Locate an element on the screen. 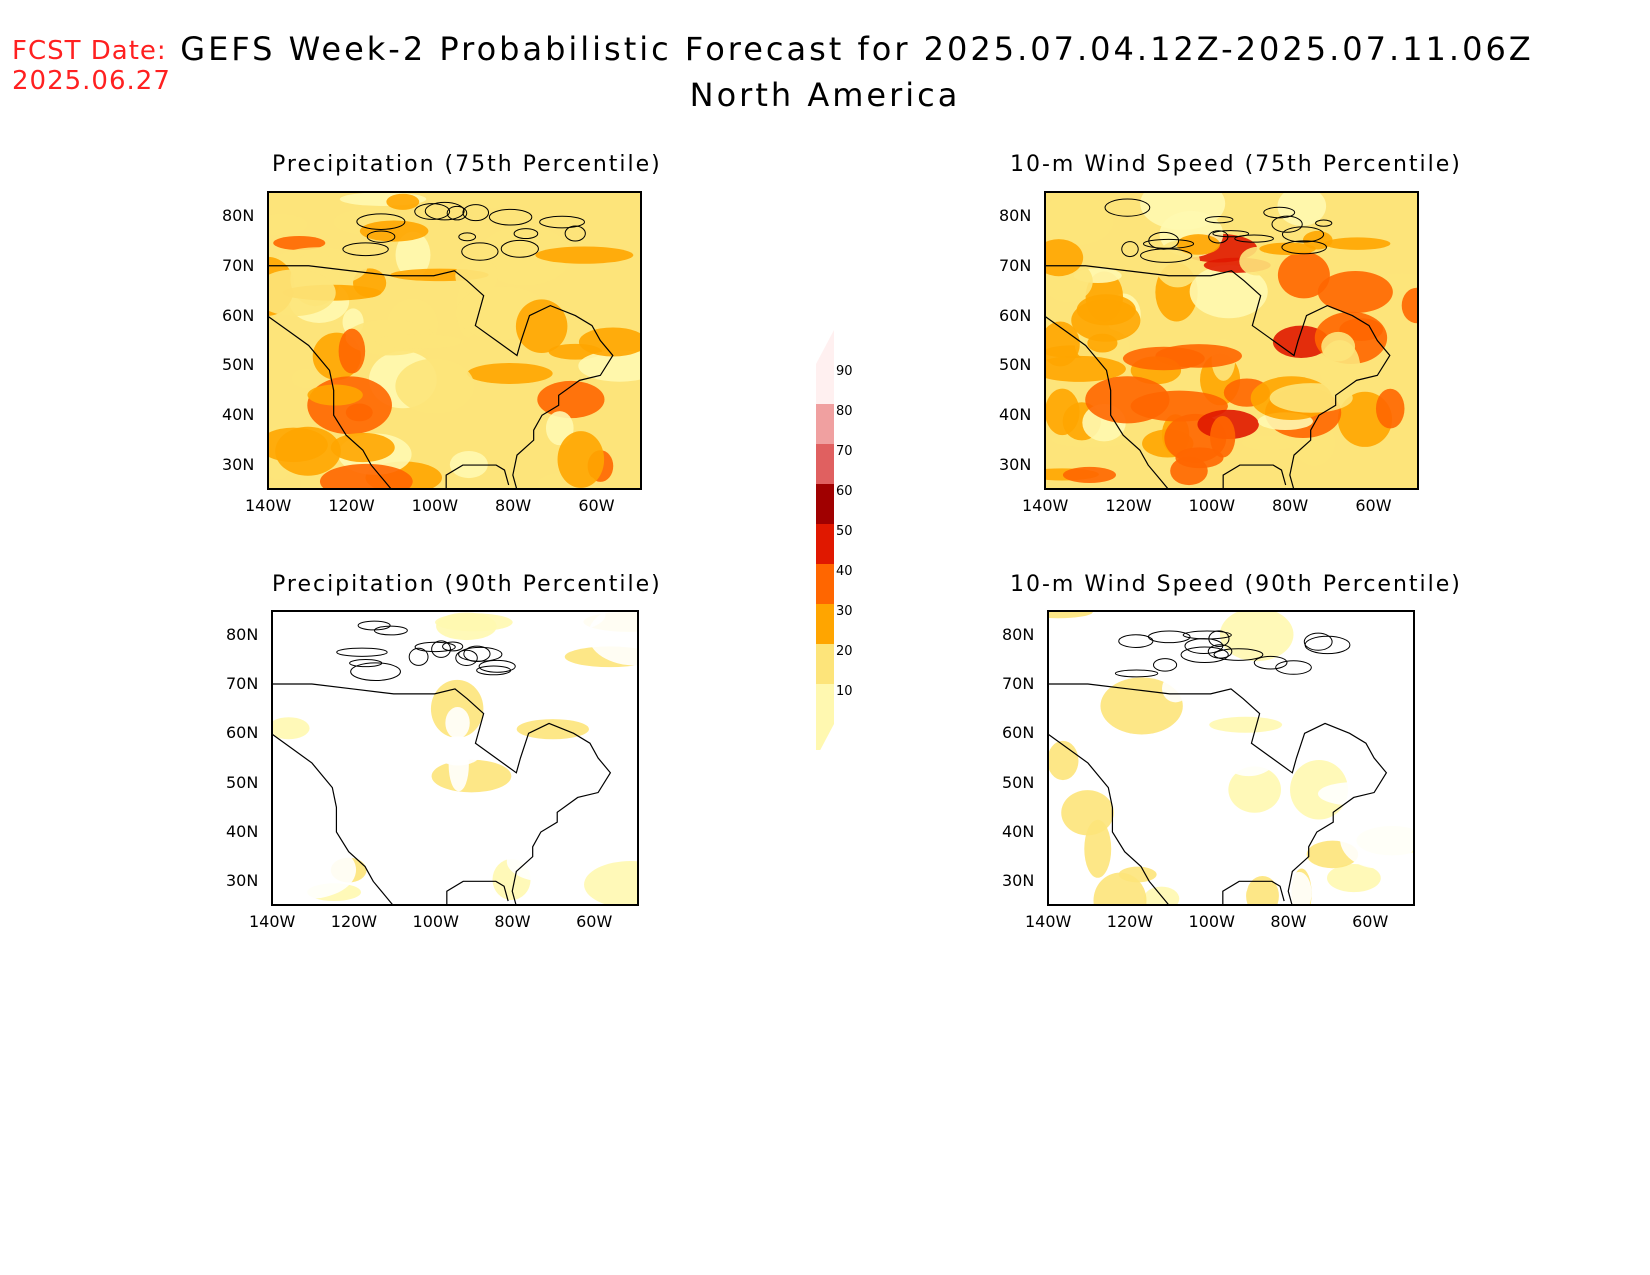 Image resolution: width=1650 pixels, height=1275 pixels. colorbar-label: 60 is located at coordinates (844, 491).